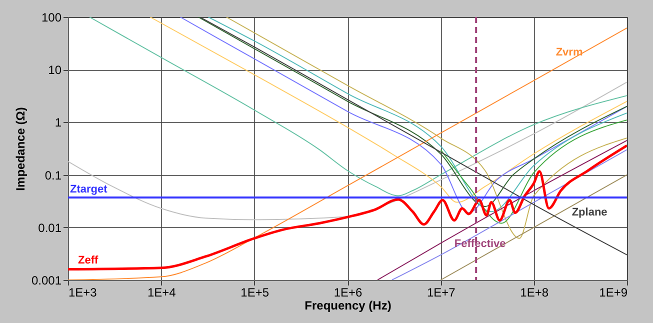 Image resolution: width=653 pixels, height=323 pixels. Describe the element at coordinates (441, 293) in the screenshot. I see `x-tick-label: 1E+7` at that location.